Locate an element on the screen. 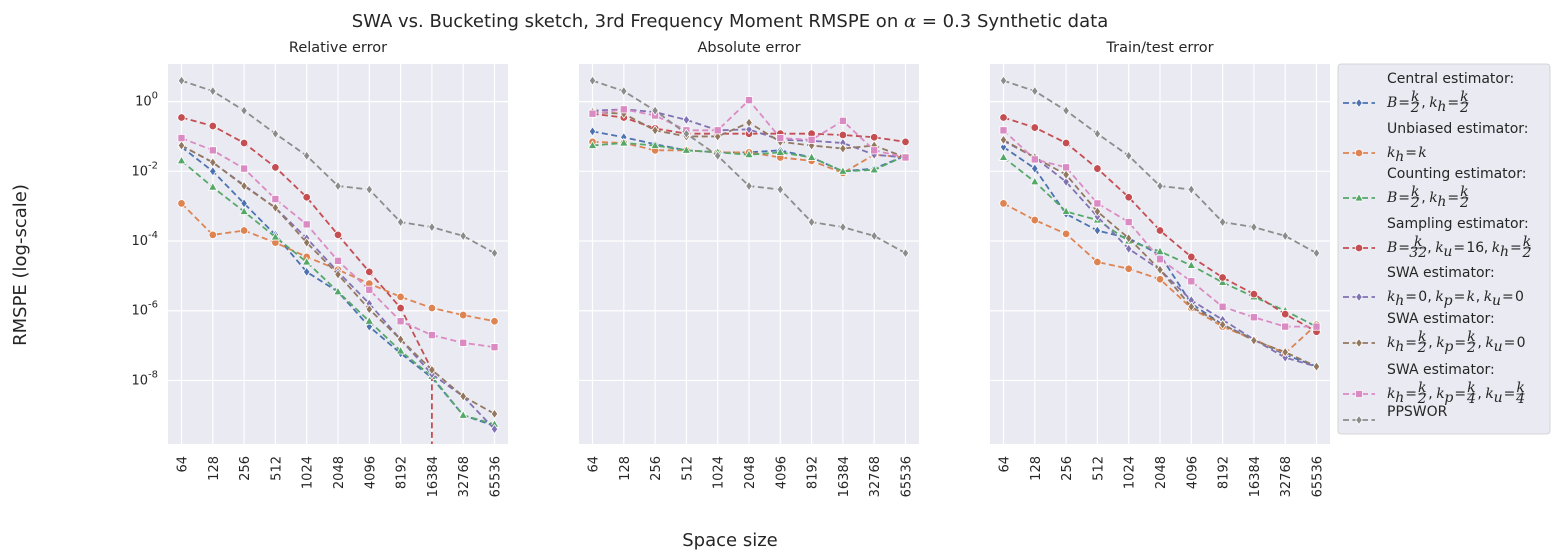 Image resolution: width=1560 pixels, height=560 pixels. svg-text: B is located at coordinates (1391, 248).